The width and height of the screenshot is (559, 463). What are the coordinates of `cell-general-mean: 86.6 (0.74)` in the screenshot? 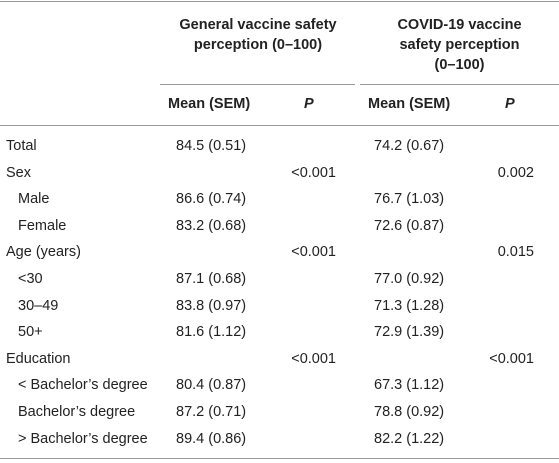 It's located at (211, 199).